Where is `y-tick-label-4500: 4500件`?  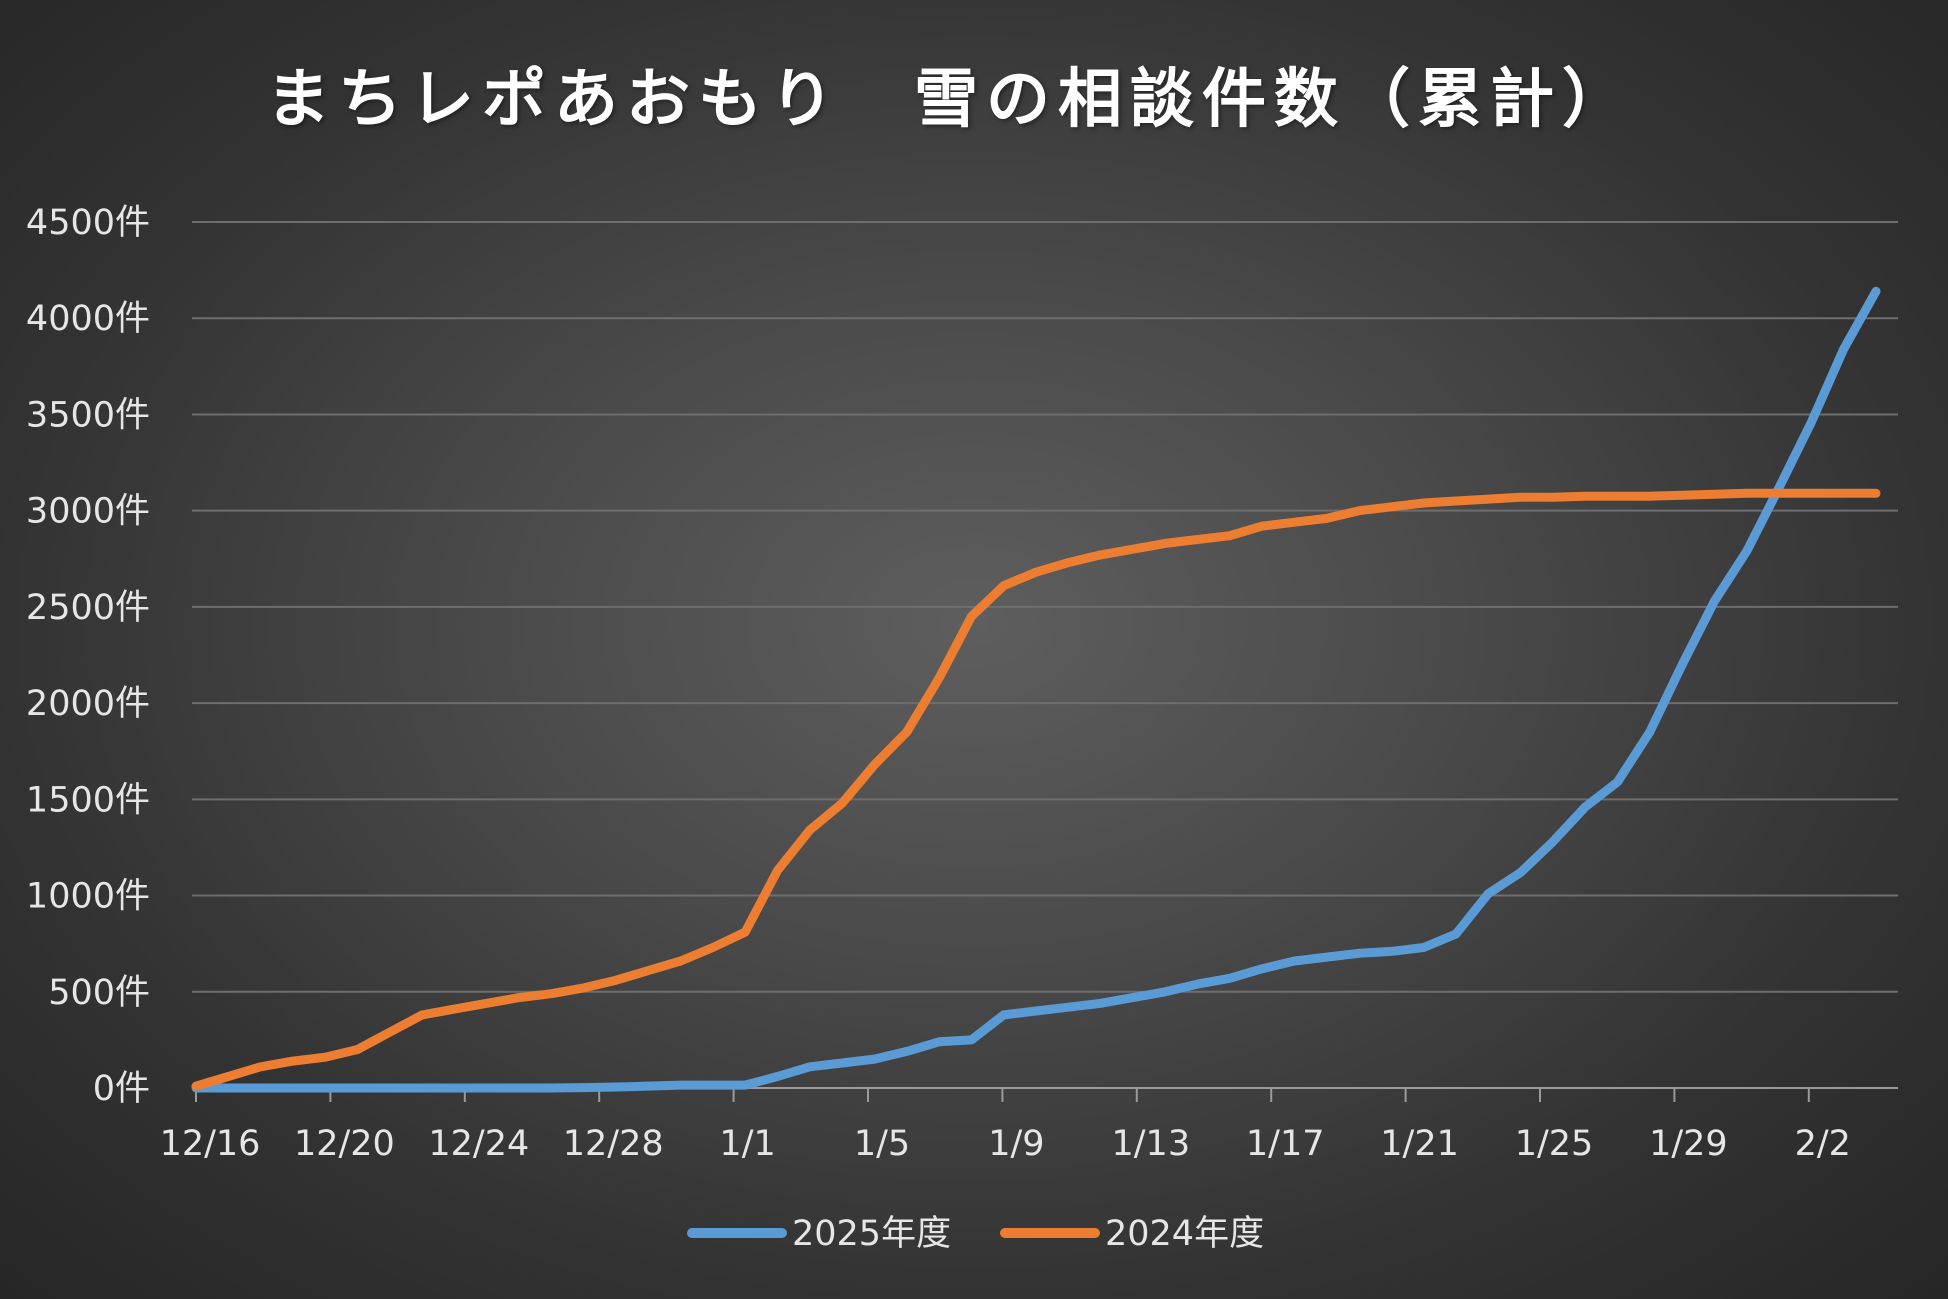 y-tick-label-4500: 4500件 is located at coordinates (88, 223).